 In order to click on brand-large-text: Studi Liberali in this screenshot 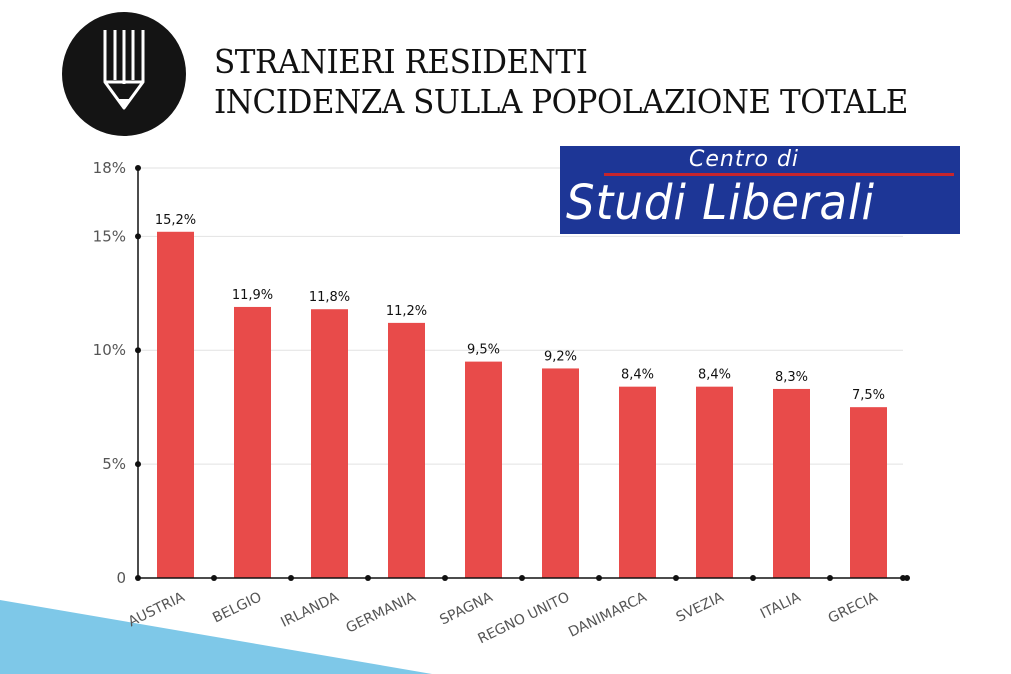, I will do `click(720, 203)`.